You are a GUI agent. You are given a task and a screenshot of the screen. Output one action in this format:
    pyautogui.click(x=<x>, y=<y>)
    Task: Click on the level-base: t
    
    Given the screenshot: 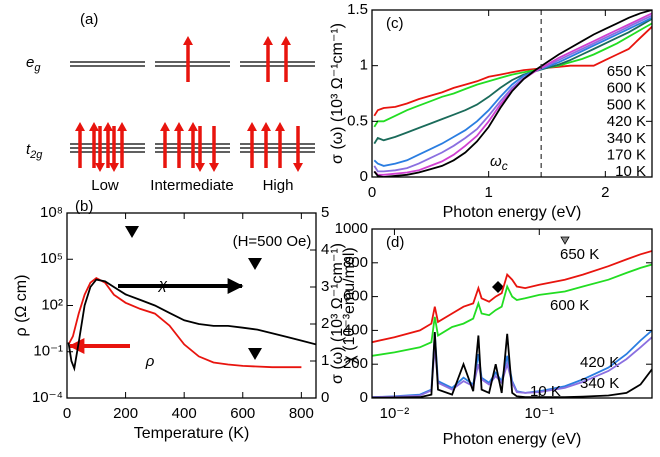 What is the action you would take?
    pyautogui.click(x=28, y=149)
    